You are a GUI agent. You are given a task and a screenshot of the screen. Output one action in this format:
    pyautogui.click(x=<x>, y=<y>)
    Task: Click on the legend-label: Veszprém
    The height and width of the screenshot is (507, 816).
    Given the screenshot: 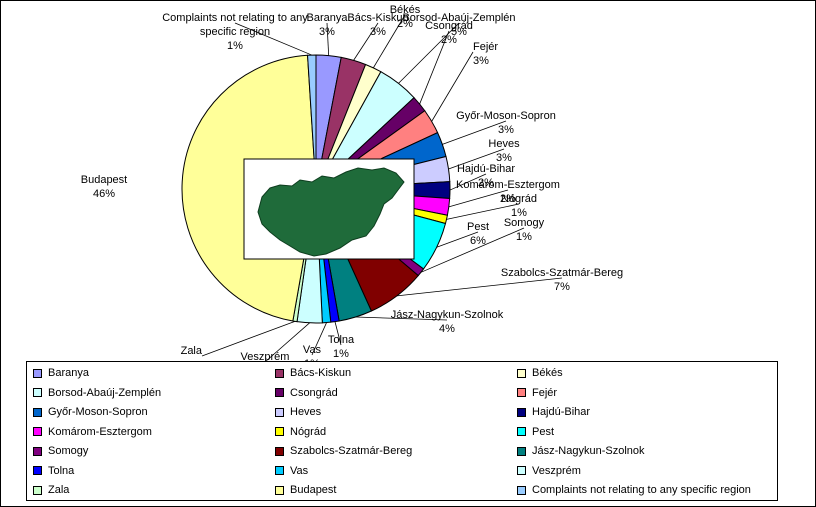 What is the action you would take?
    pyautogui.click(x=556, y=470)
    